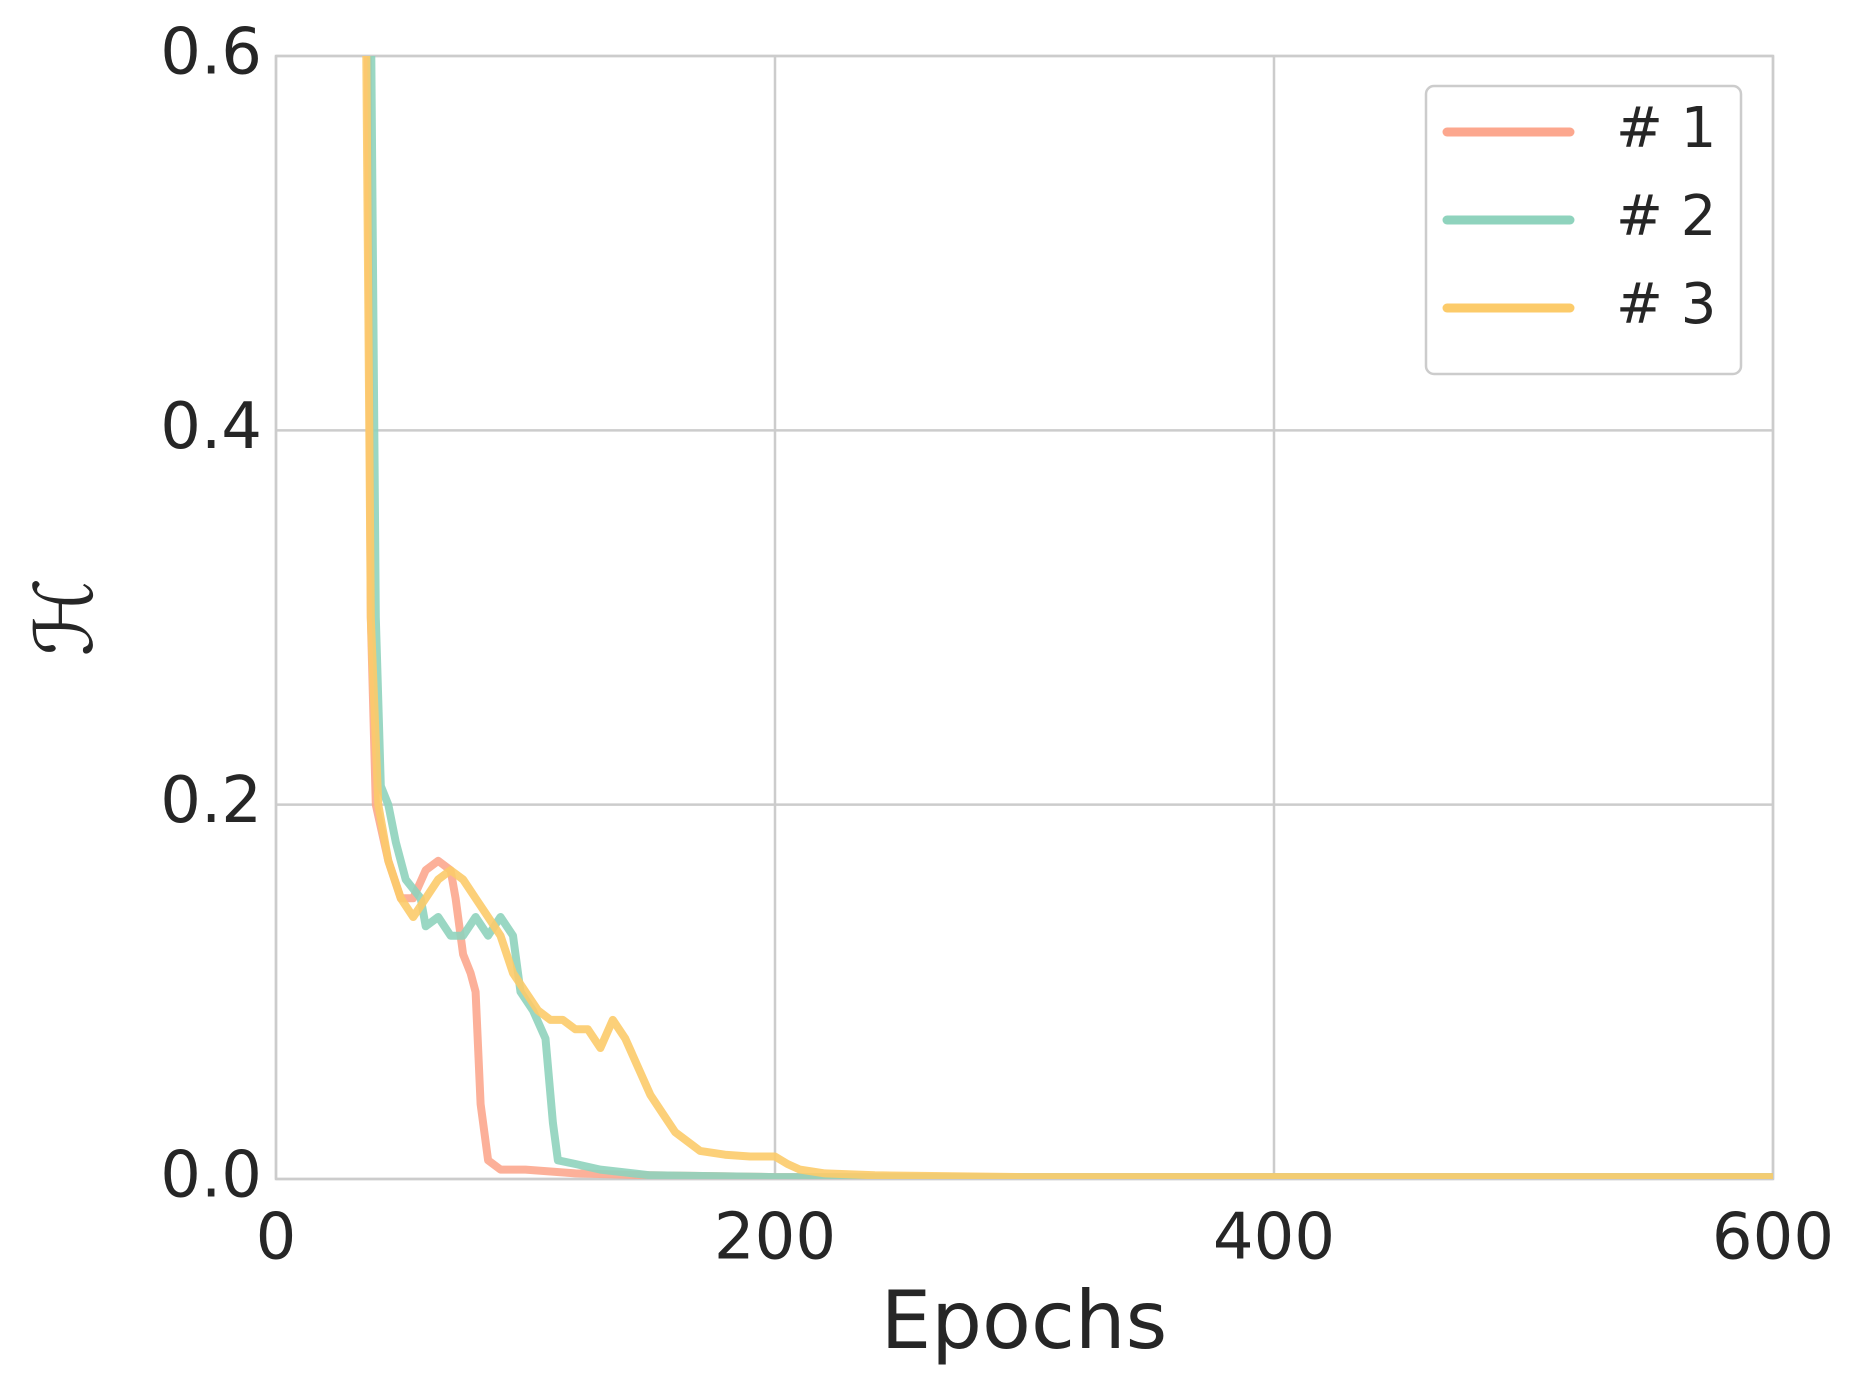 Image resolution: width=1858 pixels, height=1398 pixels. What do you see at coordinates (775, 1238) in the screenshot?
I see `x-tick-label: 200` at bounding box center [775, 1238].